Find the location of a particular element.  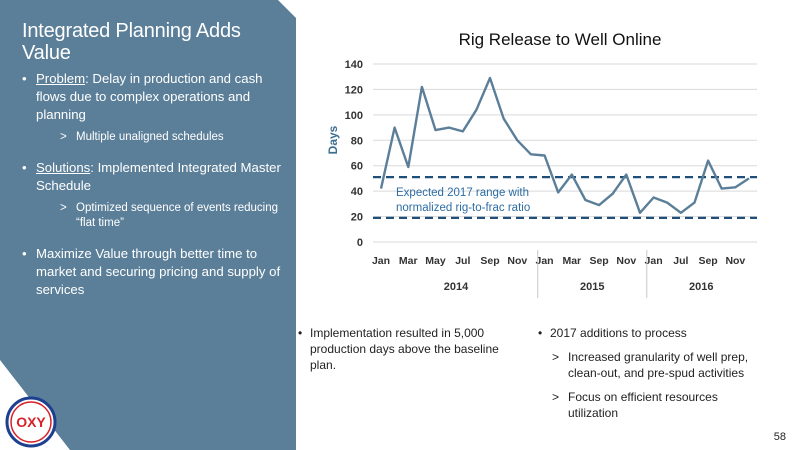

sub-bullet-schedules: Multiple unaligned schedules is located at coordinates (153, 137).